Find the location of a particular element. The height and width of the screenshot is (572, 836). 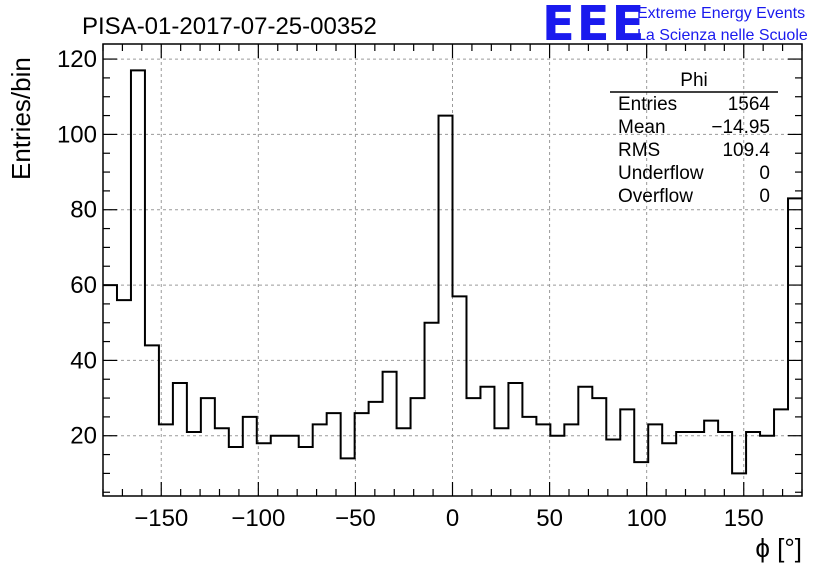

x-tick-label: 50 is located at coordinates (549, 518).